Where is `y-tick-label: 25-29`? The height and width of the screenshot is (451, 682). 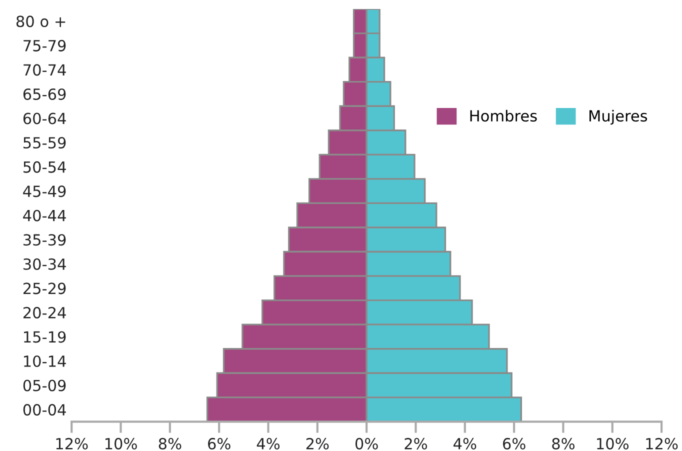 y-tick-label: 25-29 is located at coordinates (44, 288).